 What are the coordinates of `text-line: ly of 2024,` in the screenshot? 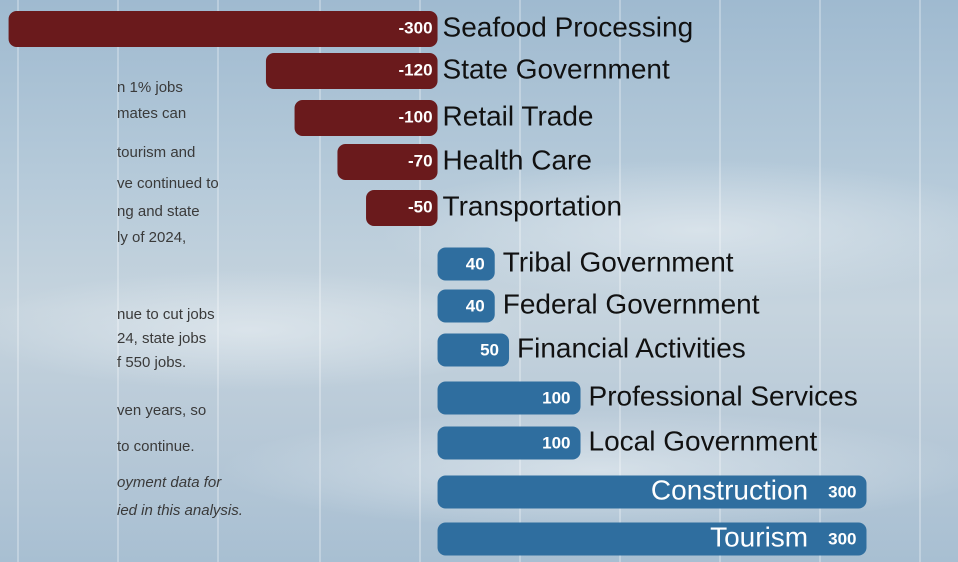 It's located at (151, 237).